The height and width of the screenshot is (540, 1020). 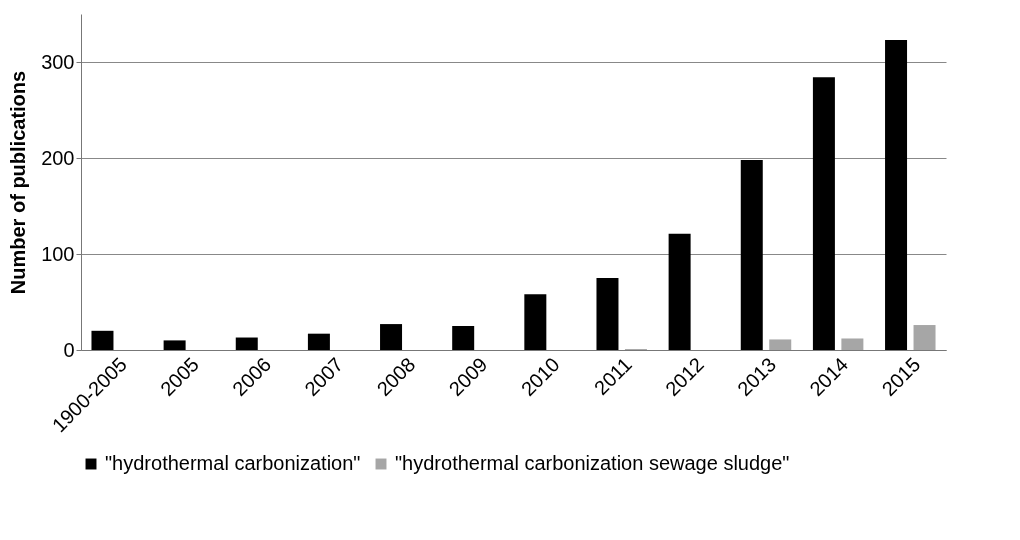 What do you see at coordinates (69, 349) in the screenshot?
I see `y-tick-label: 0` at bounding box center [69, 349].